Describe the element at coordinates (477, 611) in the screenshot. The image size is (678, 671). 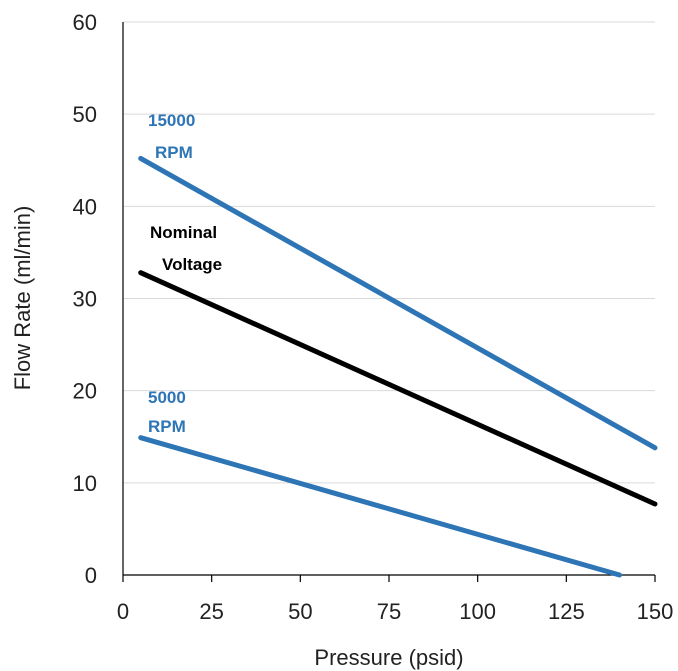
I see `x-tick-label: 100` at that location.